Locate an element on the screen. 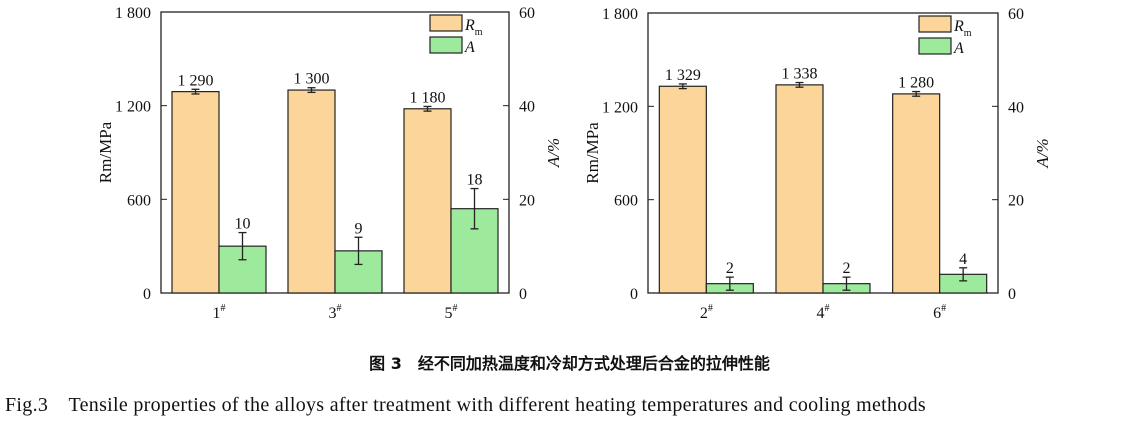  caption-chinese: 图 3 经不同加热温度和冷却方式处理后合金的拉伸性能 is located at coordinates (569, 363).